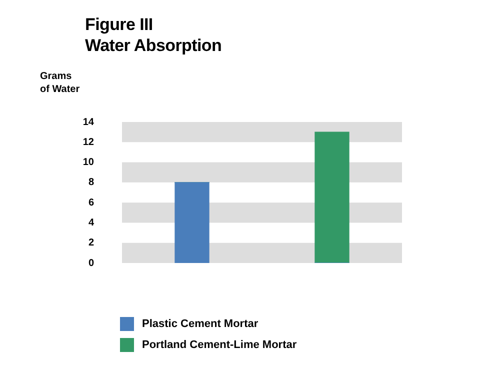 The image size is (480, 367). Describe the element at coordinates (91, 263) in the screenshot. I see `y-tick-label: 0` at that location.